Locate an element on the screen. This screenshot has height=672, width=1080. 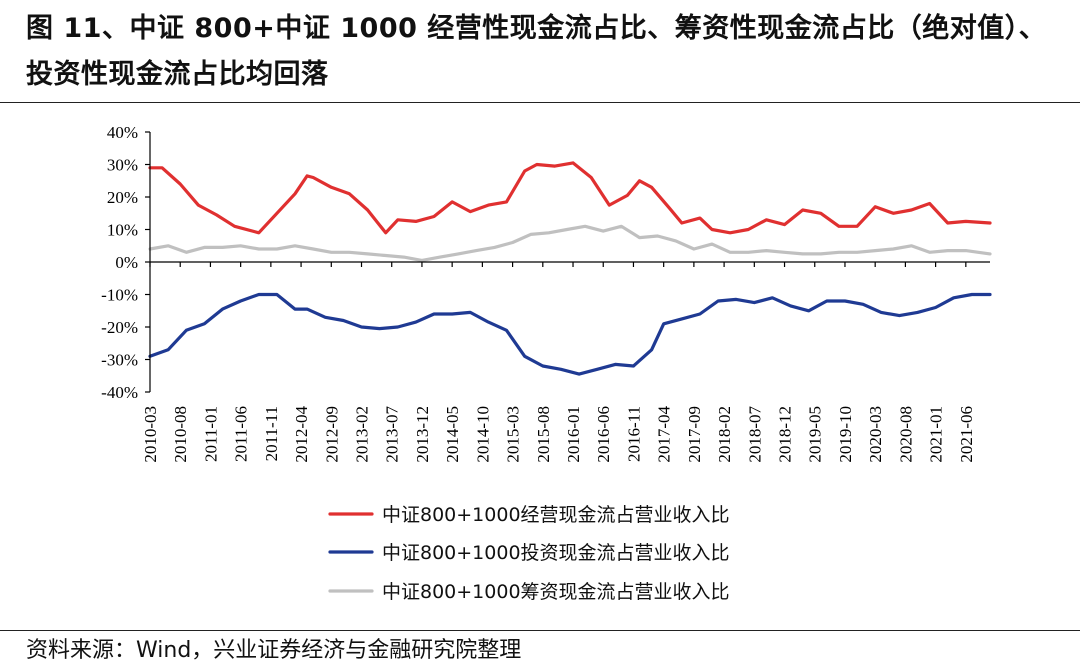
legend-label-1: 中证800+1000投资现金流占营业收入比 is located at coordinates (556, 553).